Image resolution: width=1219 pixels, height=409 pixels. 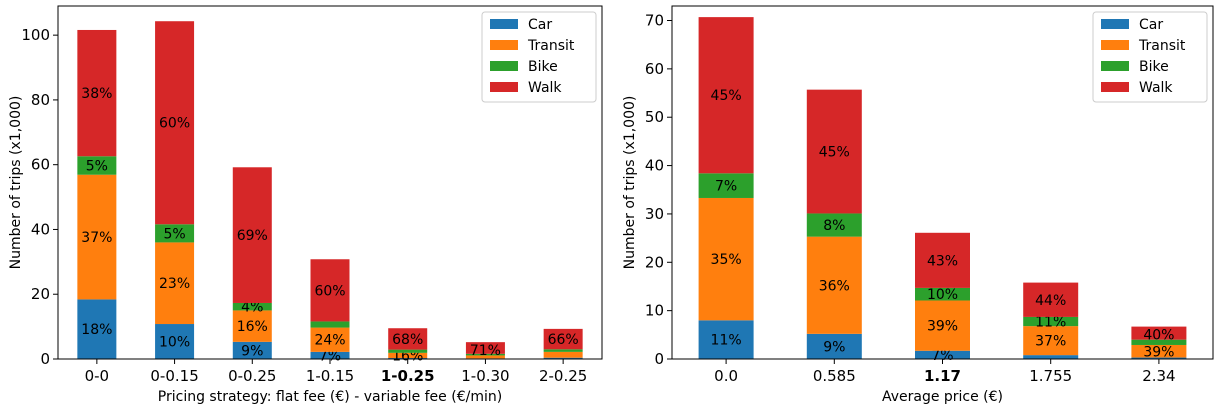 I want to click on bar-walk-0-0.15, so click(x=175, y=123).